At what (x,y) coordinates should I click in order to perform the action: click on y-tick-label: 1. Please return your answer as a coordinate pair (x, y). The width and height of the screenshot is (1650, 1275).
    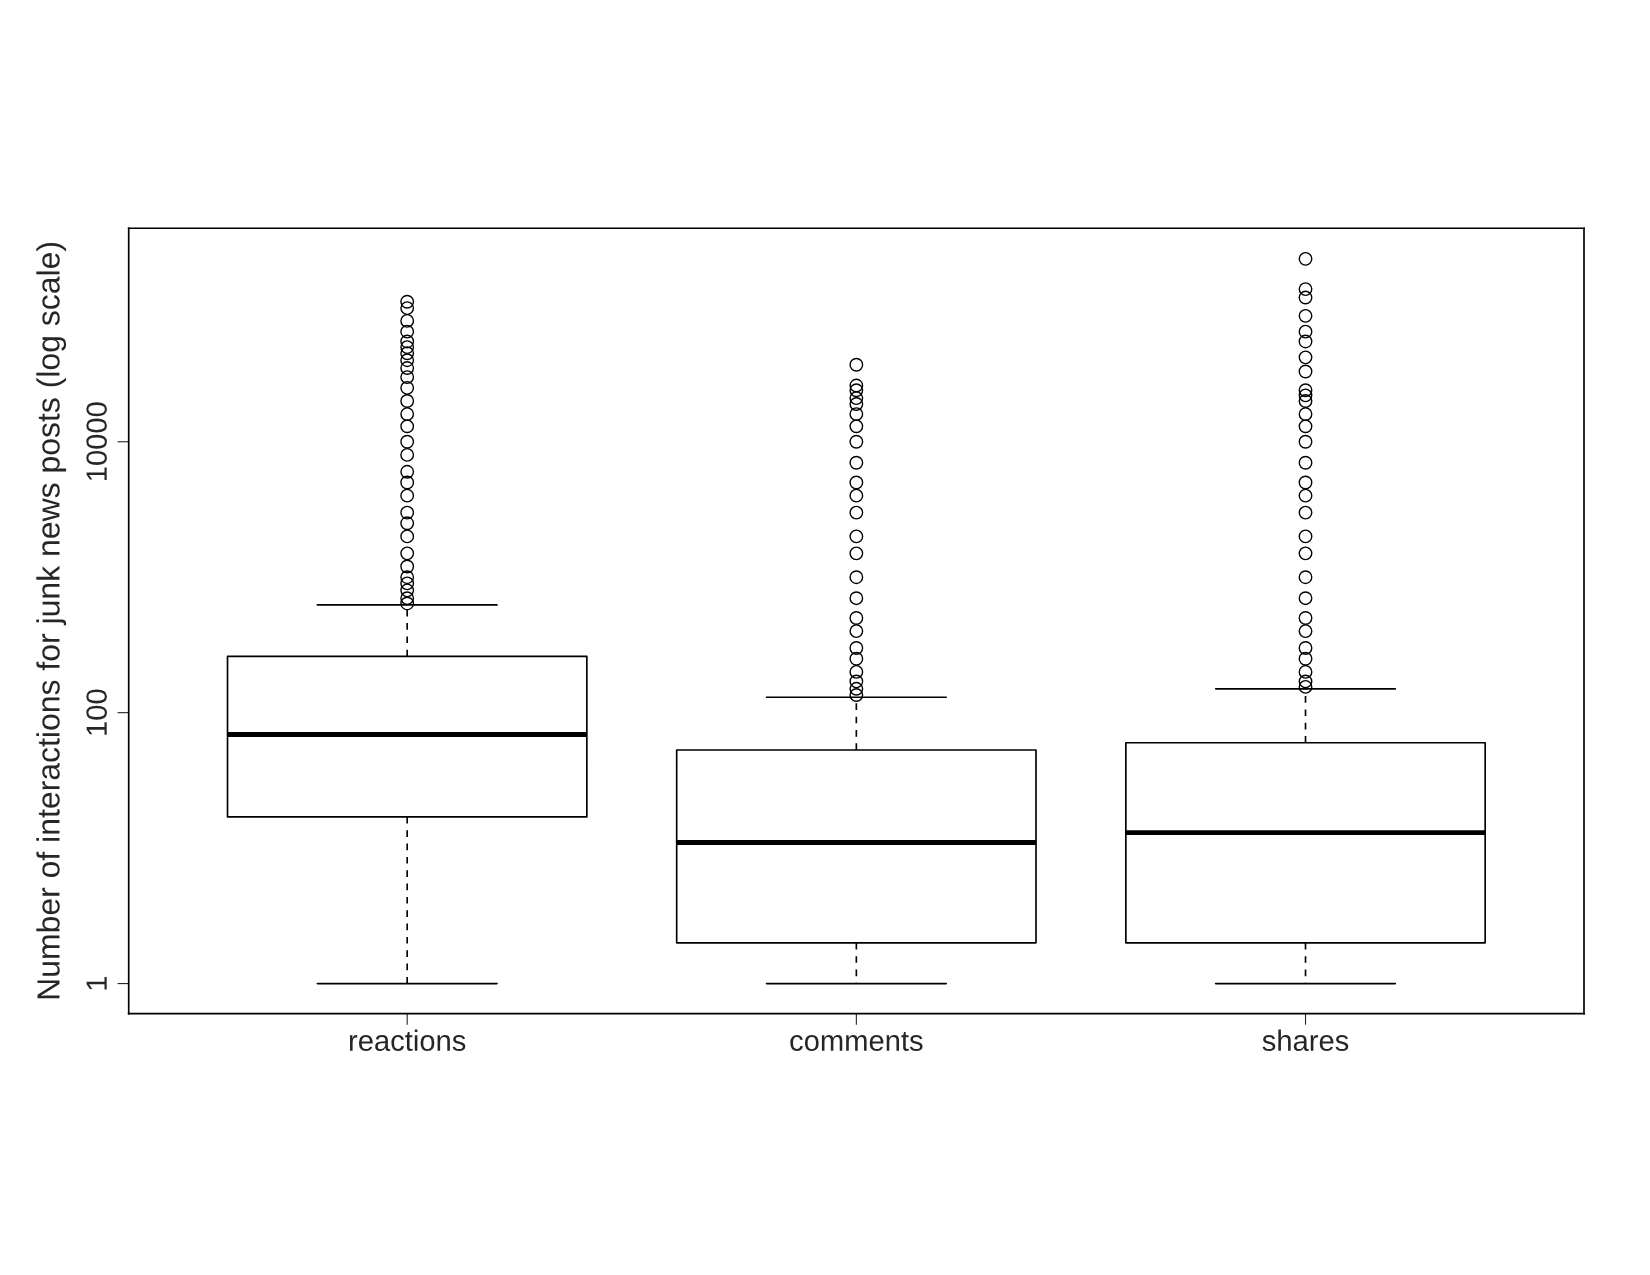
    Looking at the image, I should click on (96, 983).